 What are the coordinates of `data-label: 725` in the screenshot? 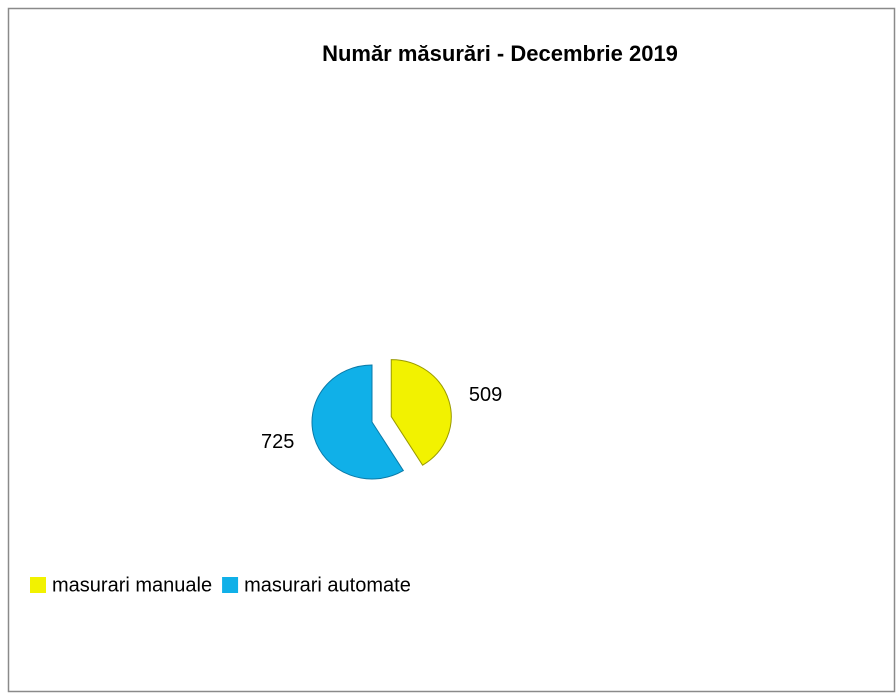 It's located at (277, 442).